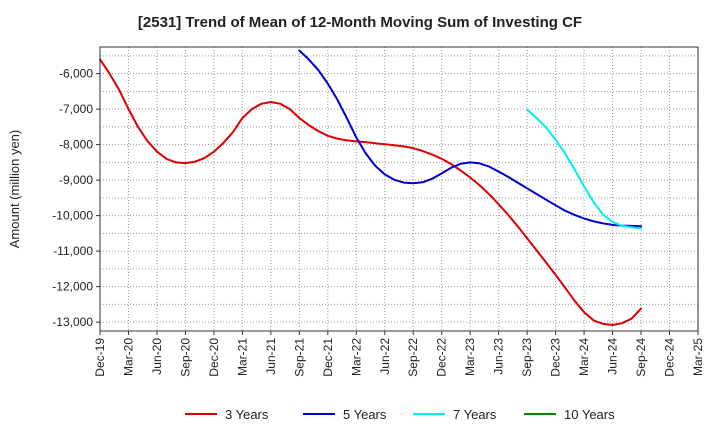 The width and height of the screenshot is (720, 440). I want to click on x-tick-label: Dec-21, so click(328, 357).